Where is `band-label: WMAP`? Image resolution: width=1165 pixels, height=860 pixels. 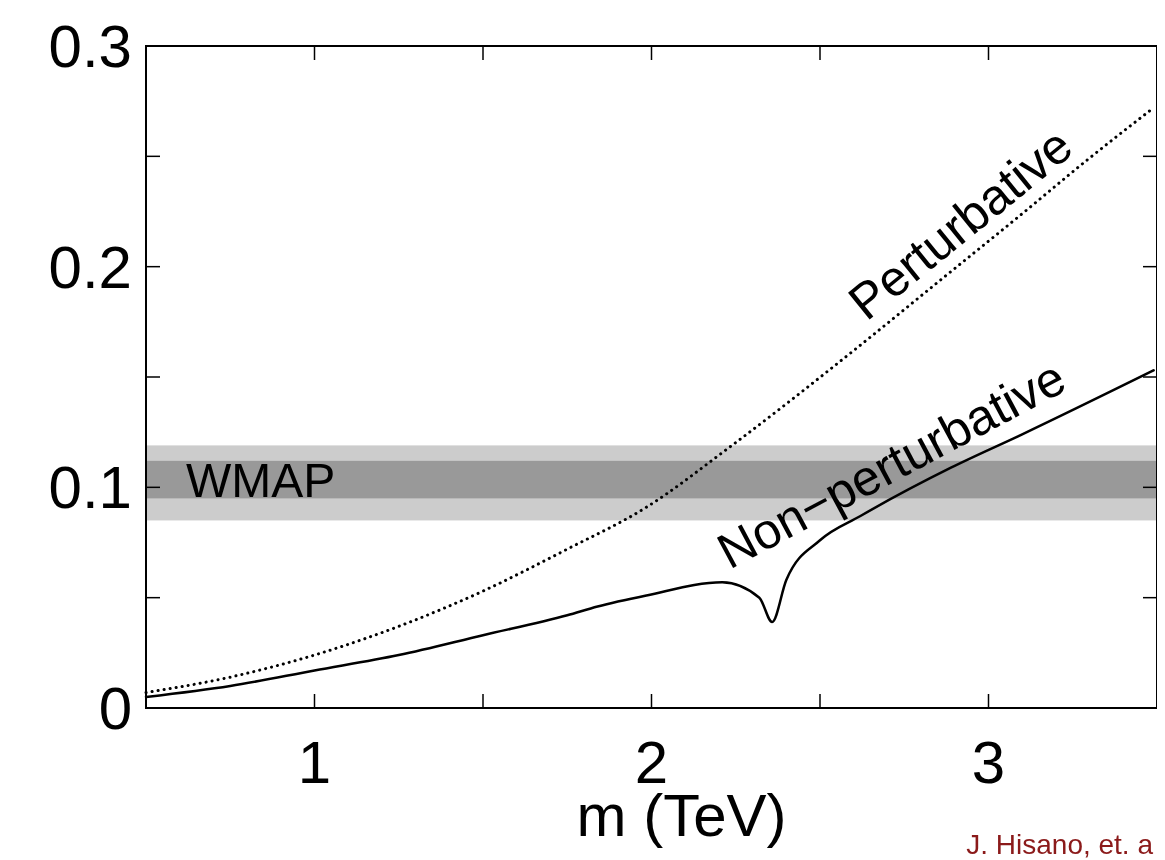
band-label: WMAP is located at coordinates (261, 480).